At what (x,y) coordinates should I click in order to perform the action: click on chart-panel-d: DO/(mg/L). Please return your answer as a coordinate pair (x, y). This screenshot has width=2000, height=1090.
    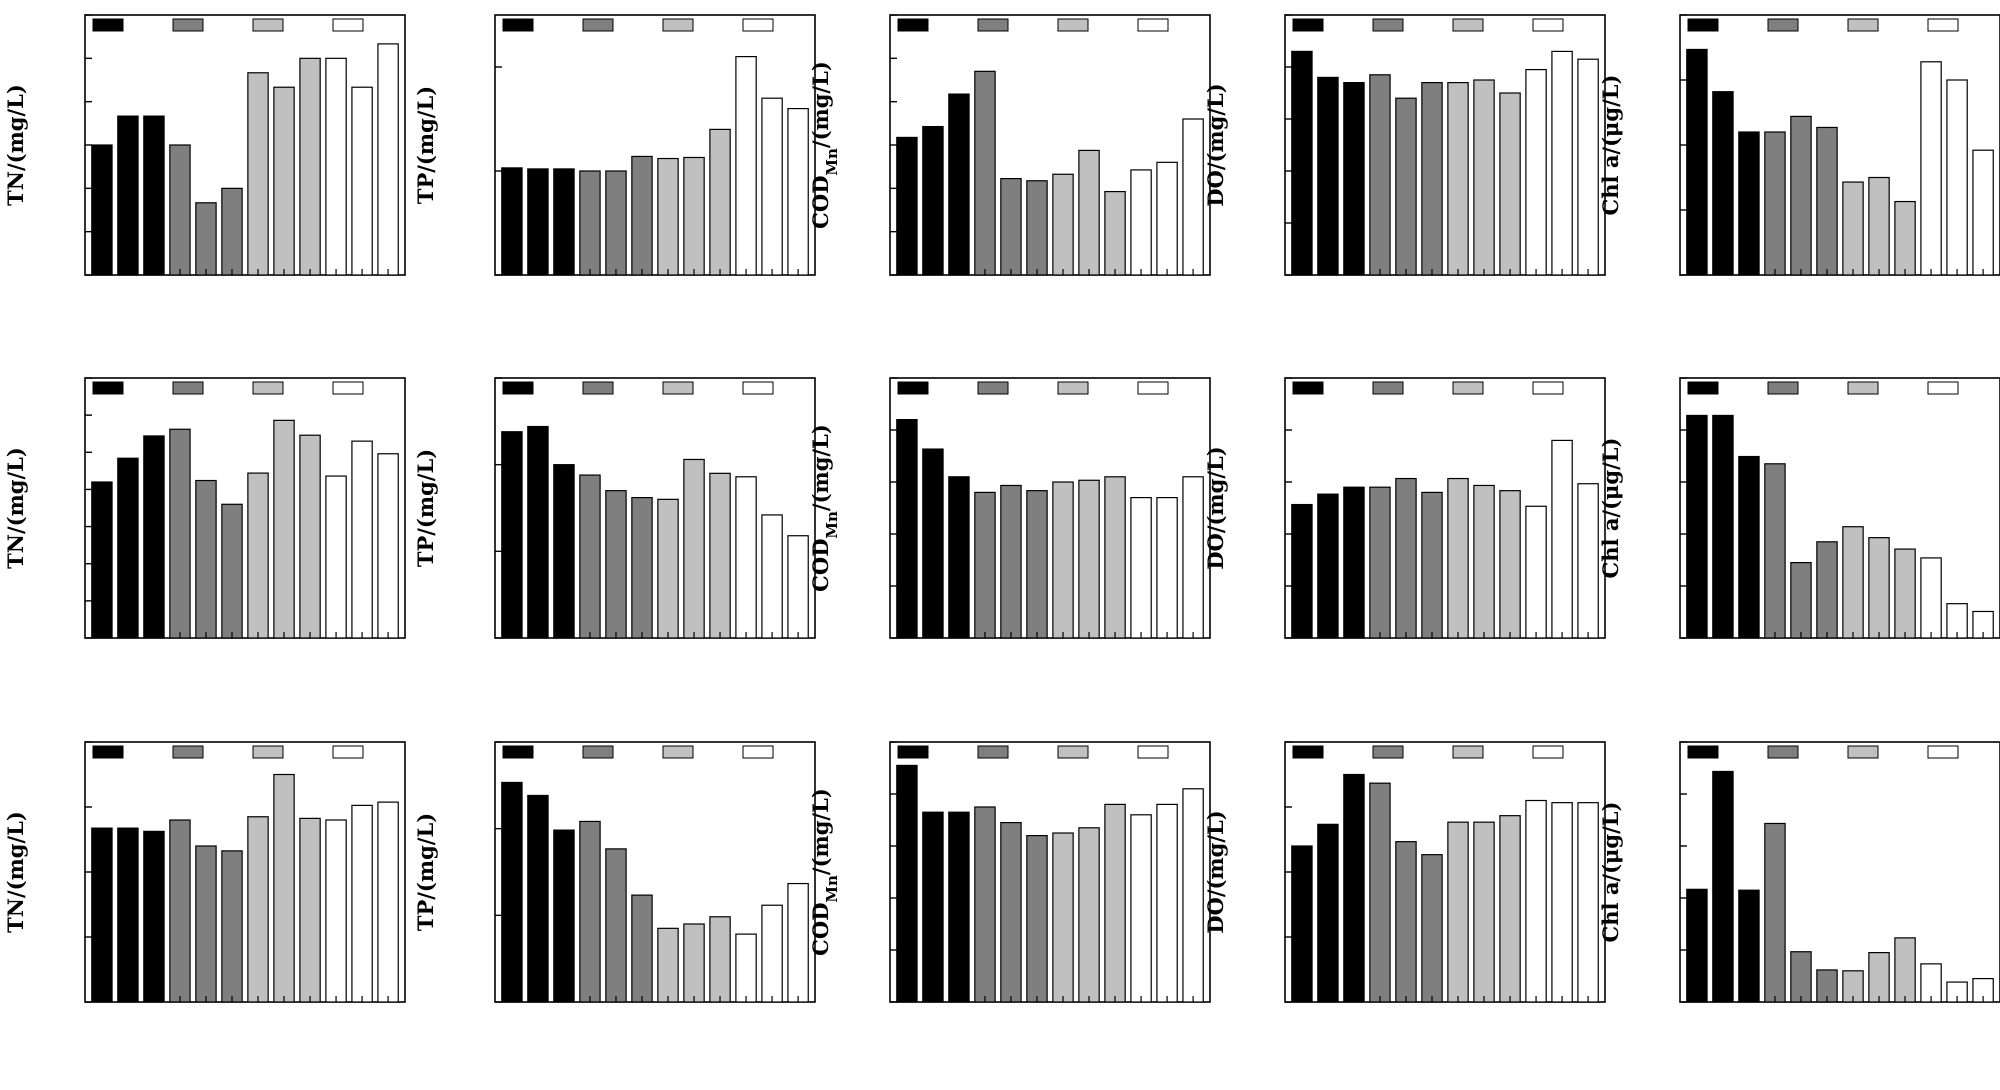
    Looking at the image, I should click on (1404, 145).